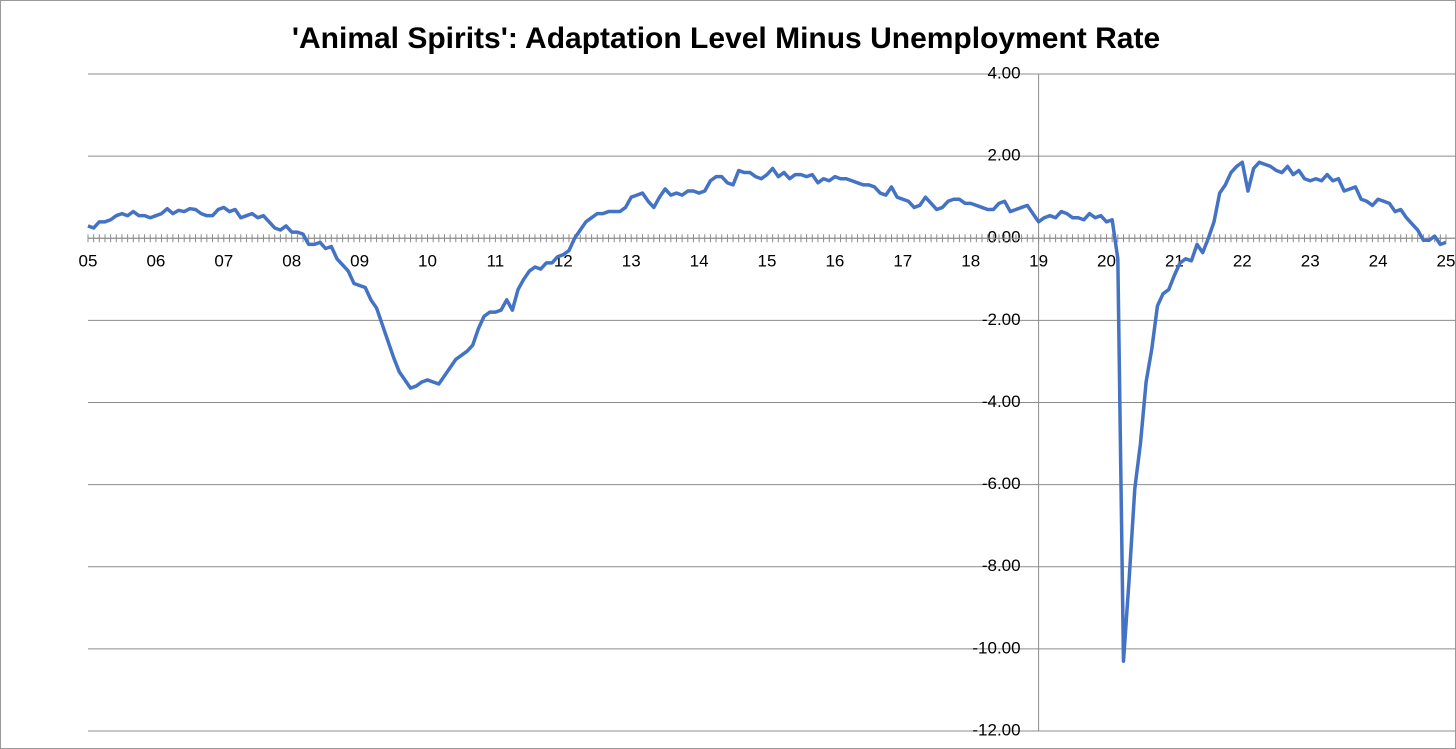 This screenshot has height=749, width=1456. I want to click on x-tick-label: 07, so click(223, 261).